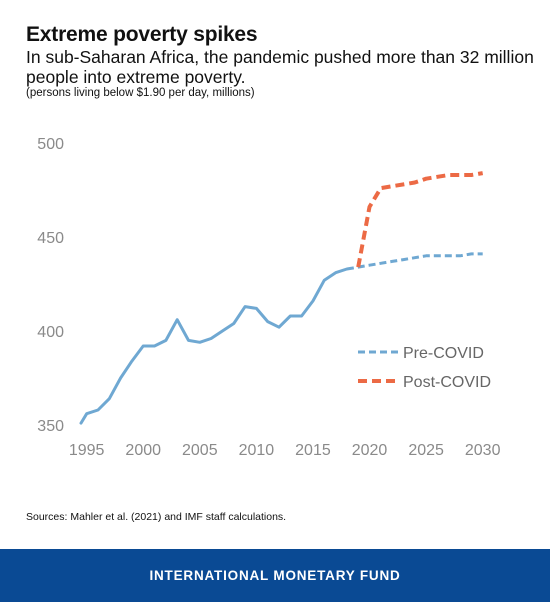 This screenshot has height=602, width=550. Describe the element at coordinates (214, 346) in the screenshot. I see `series-line-pre-covid-solid` at that location.